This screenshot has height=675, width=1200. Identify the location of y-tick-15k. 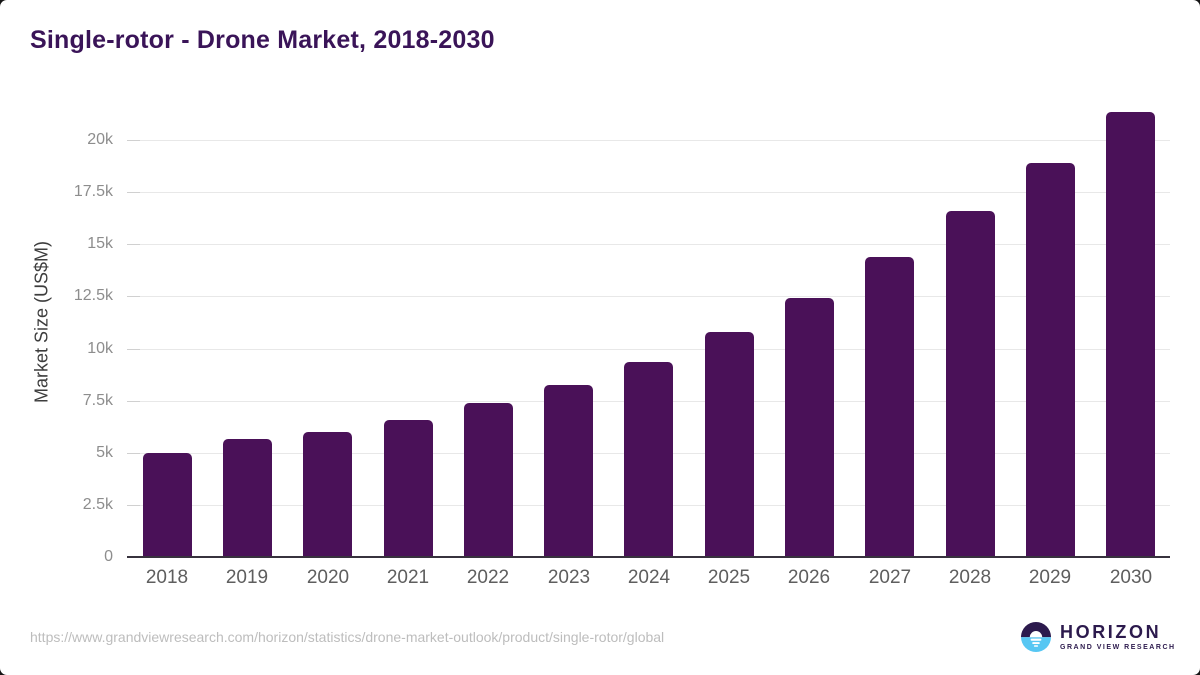
(133, 244).